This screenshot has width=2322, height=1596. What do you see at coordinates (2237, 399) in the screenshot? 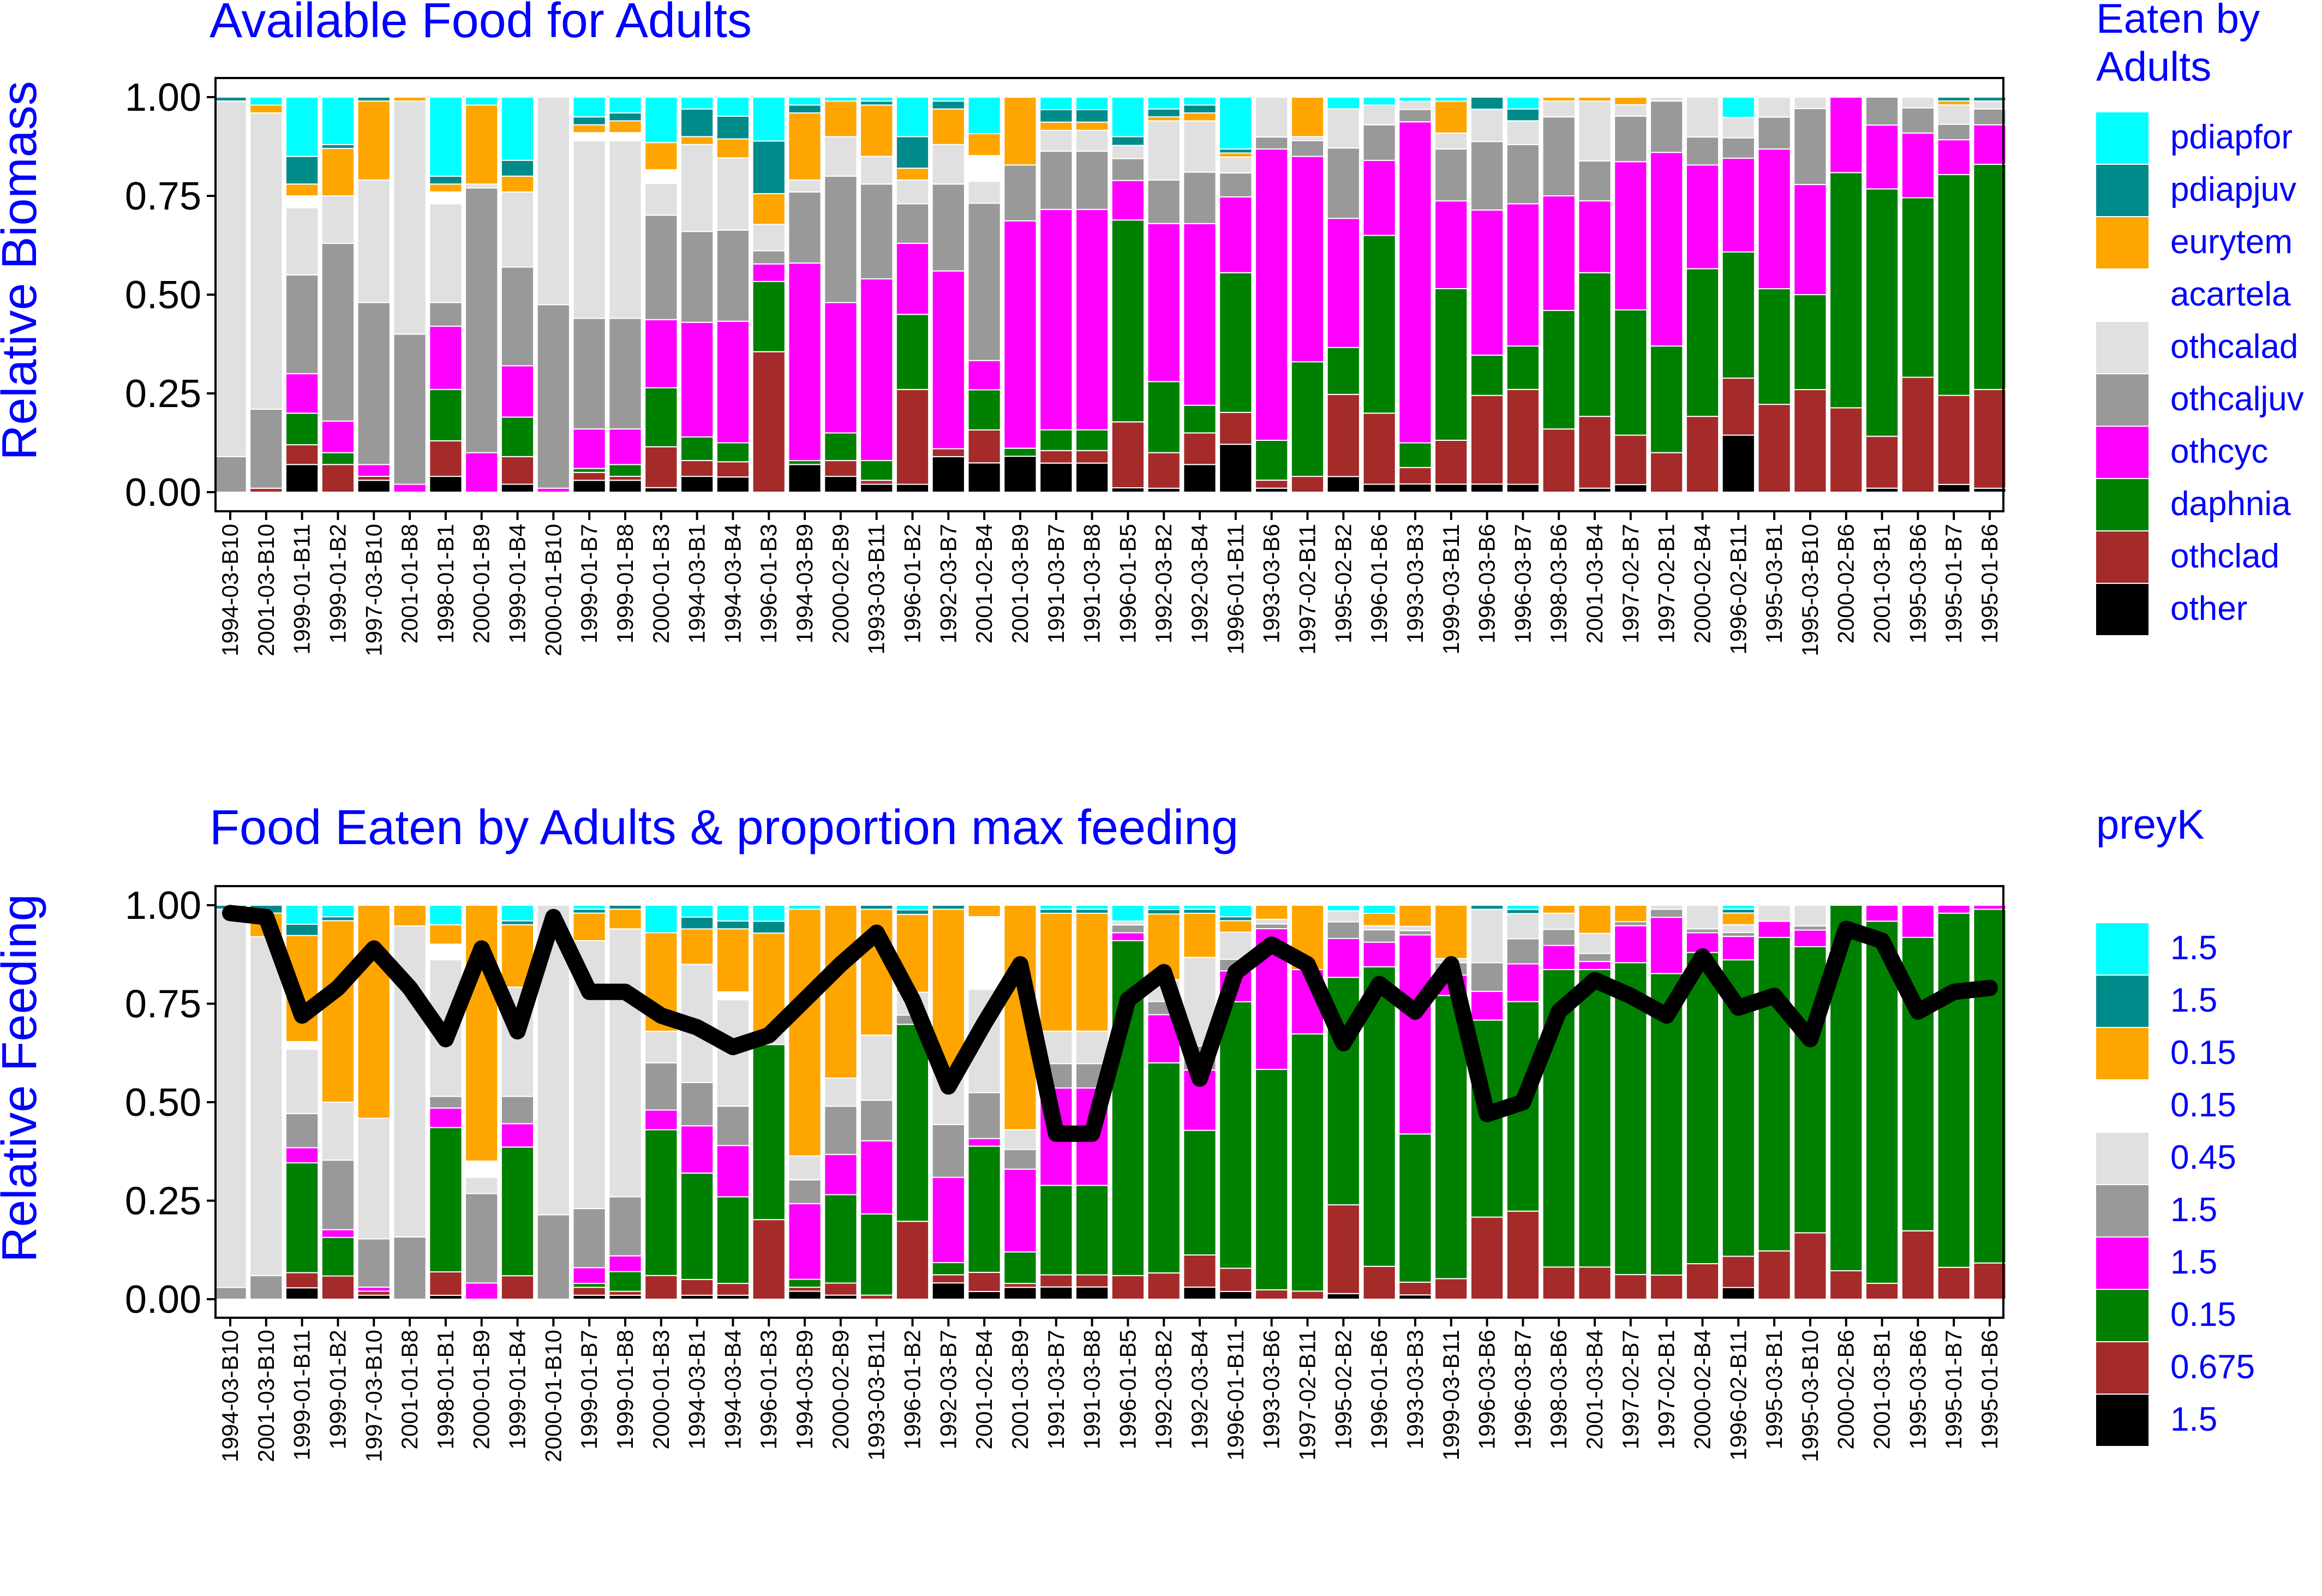
I see `legend-label: othcaljuv` at bounding box center [2237, 399].